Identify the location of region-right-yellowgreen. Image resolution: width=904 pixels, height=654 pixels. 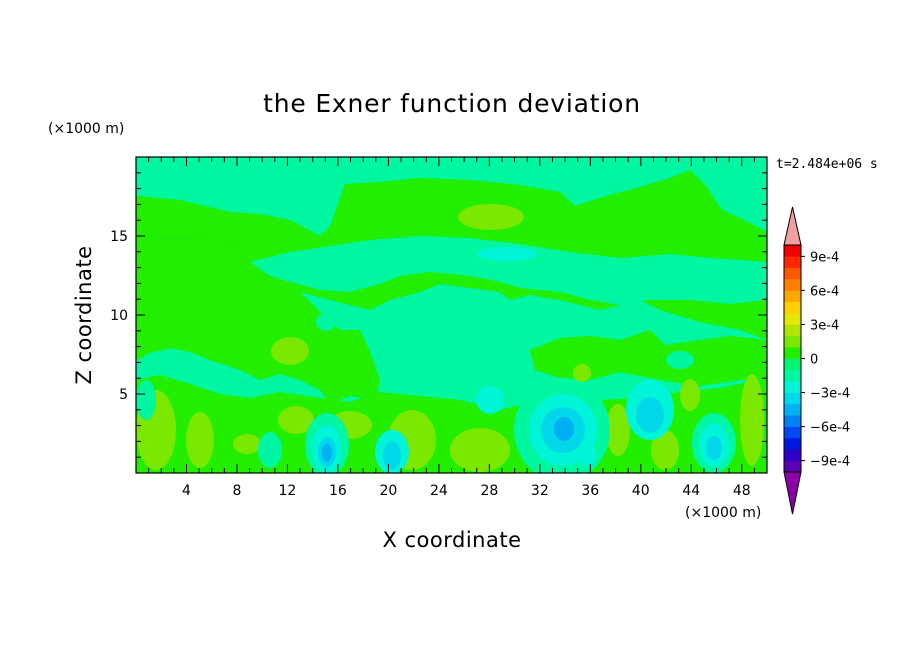
(582, 373).